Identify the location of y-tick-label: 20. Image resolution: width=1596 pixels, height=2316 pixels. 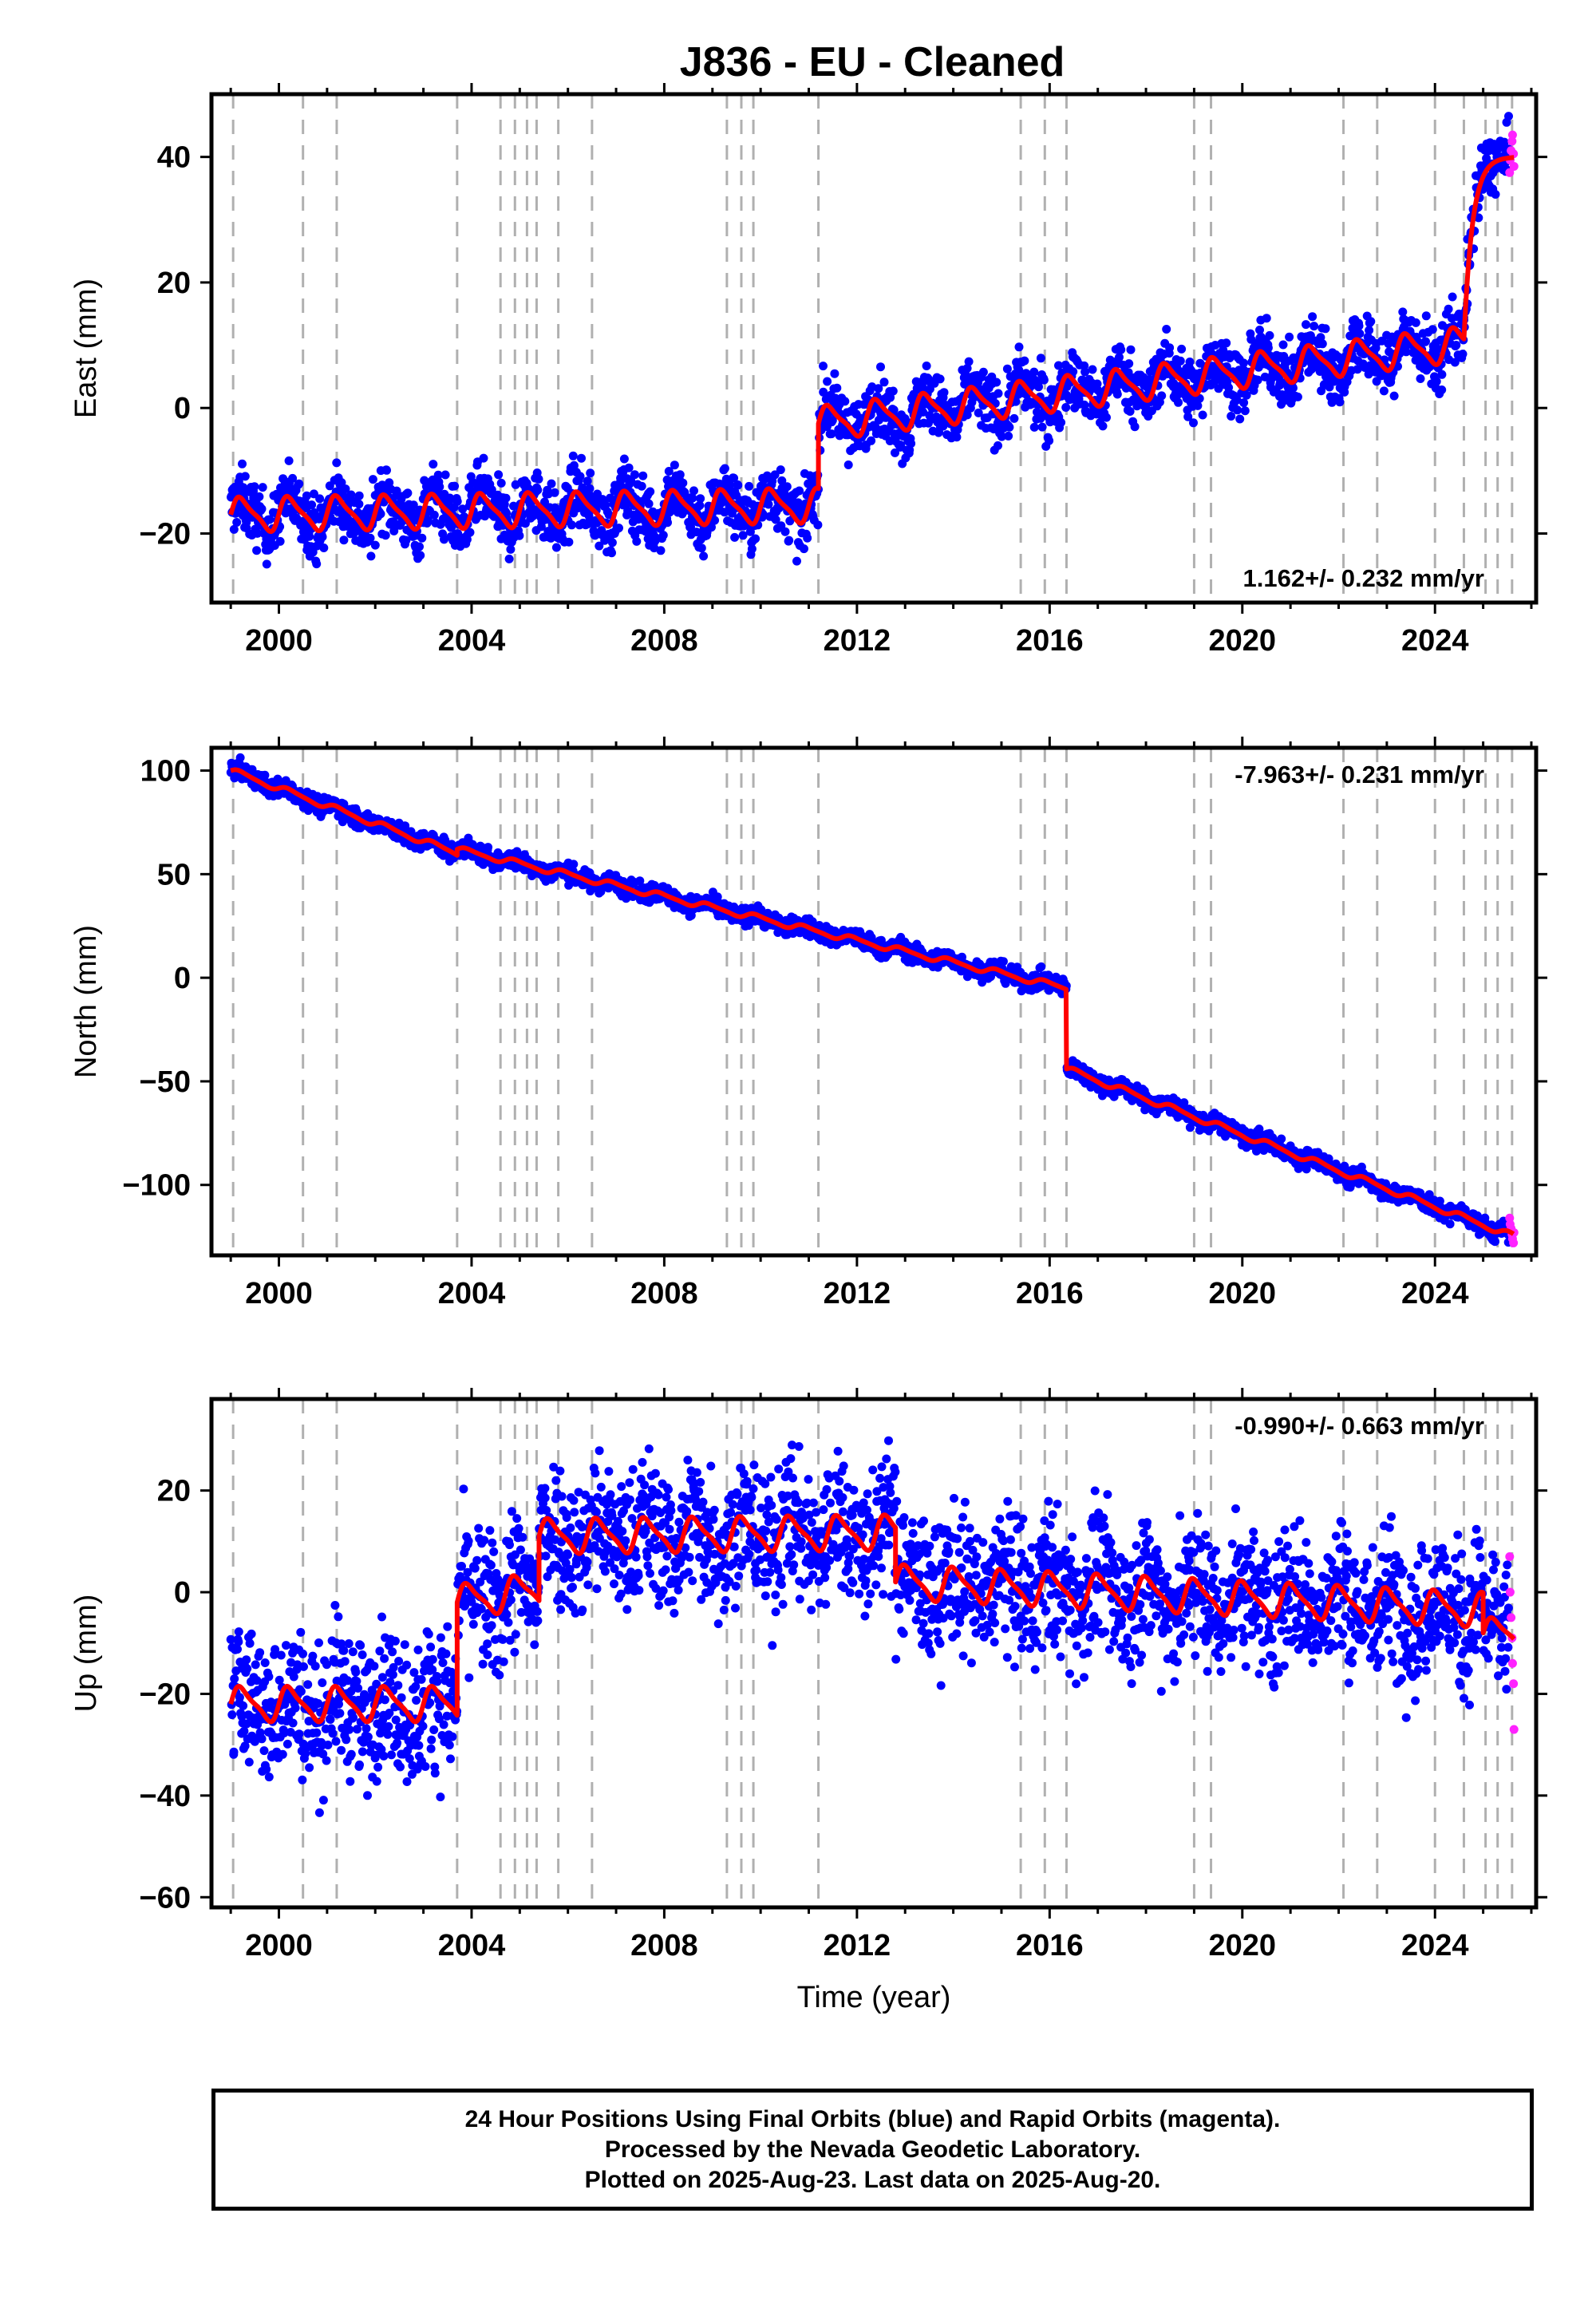
(174, 283).